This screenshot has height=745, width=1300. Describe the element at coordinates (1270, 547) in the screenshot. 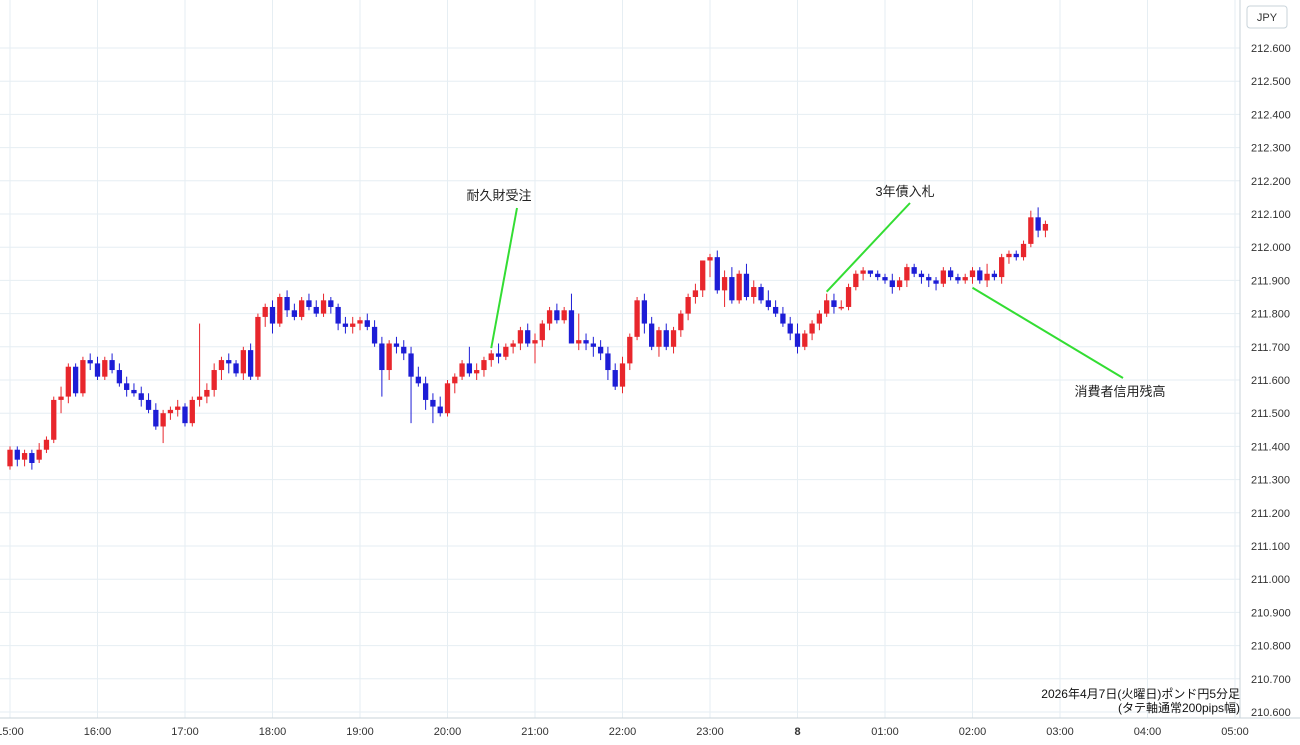

I see `price-tick-label: 211.100` at that location.